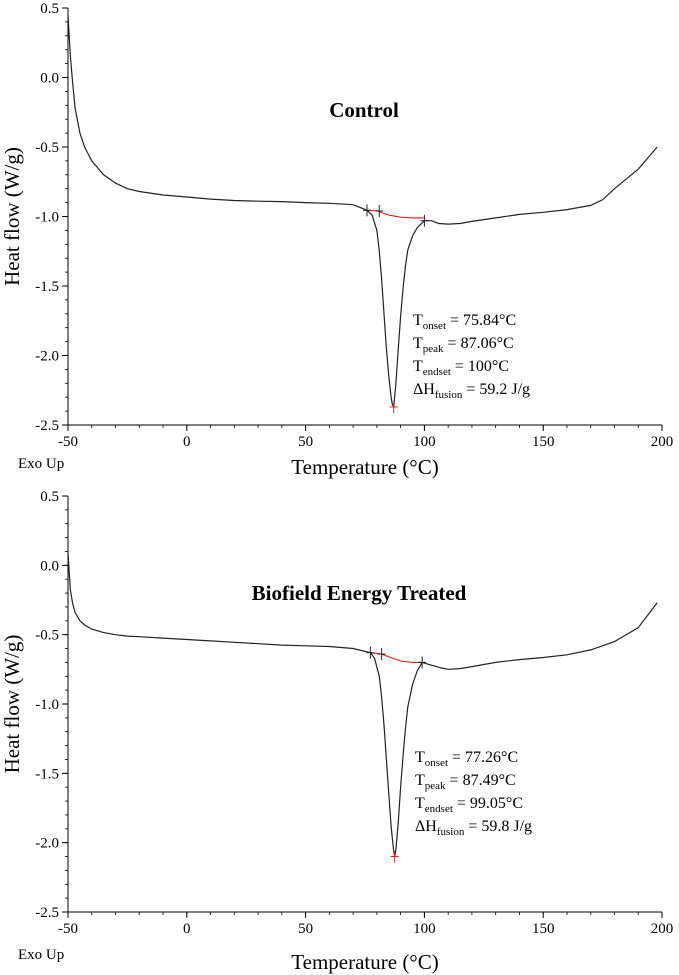  I want to click on integration-baseline, so click(395, 214).